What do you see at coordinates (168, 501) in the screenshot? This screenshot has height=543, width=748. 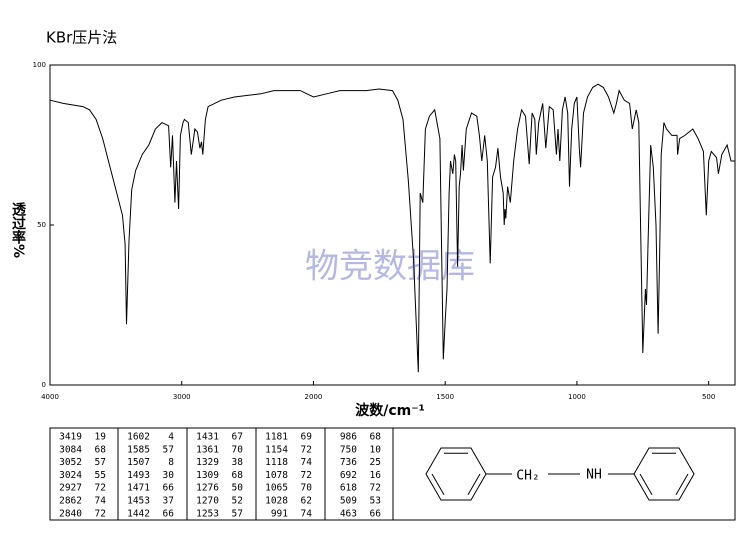 I see `table-cell: 37` at bounding box center [168, 501].